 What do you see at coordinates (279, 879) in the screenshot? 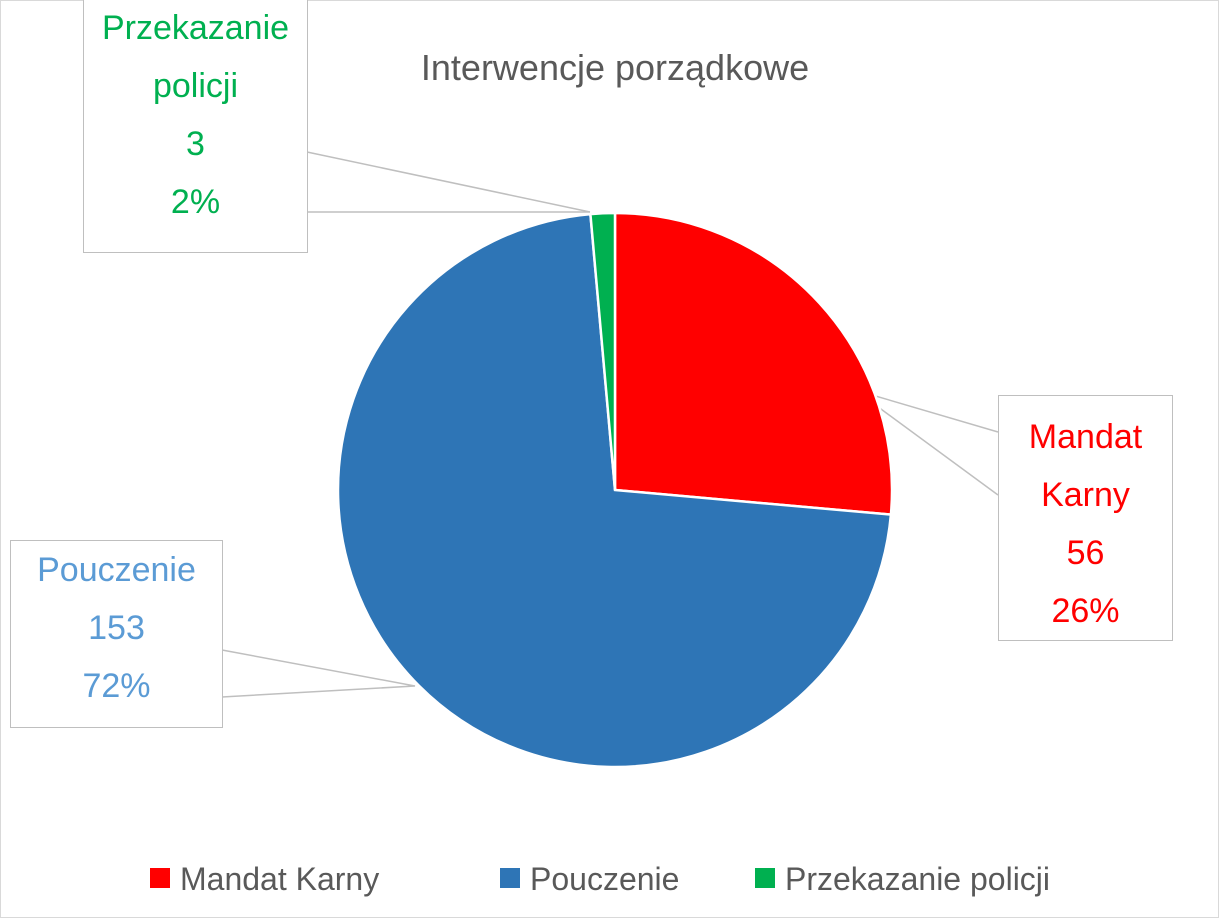
I see `legend-label: Mandat Karny` at bounding box center [279, 879].